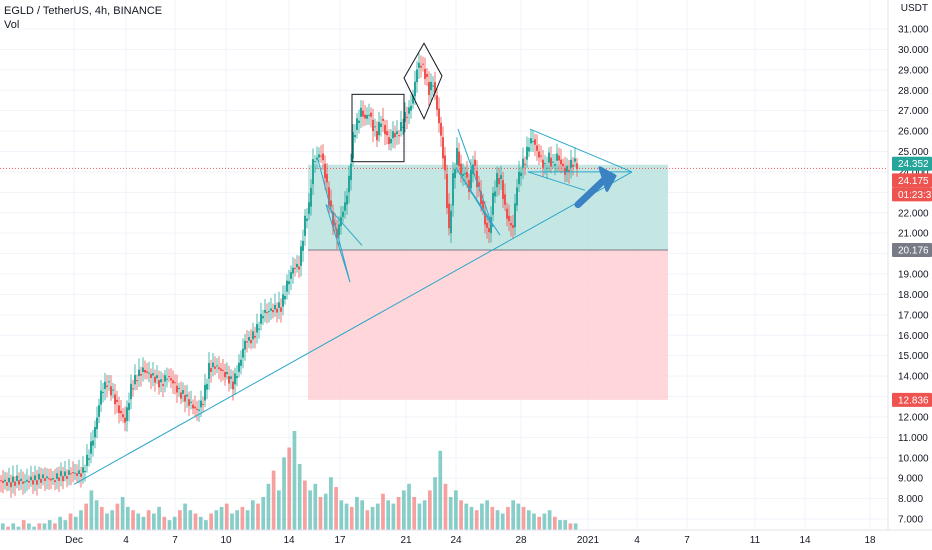 This screenshot has width=932, height=550. What do you see at coordinates (913, 213) in the screenshot?
I see `price-tick-label: 22.000` at bounding box center [913, 213].